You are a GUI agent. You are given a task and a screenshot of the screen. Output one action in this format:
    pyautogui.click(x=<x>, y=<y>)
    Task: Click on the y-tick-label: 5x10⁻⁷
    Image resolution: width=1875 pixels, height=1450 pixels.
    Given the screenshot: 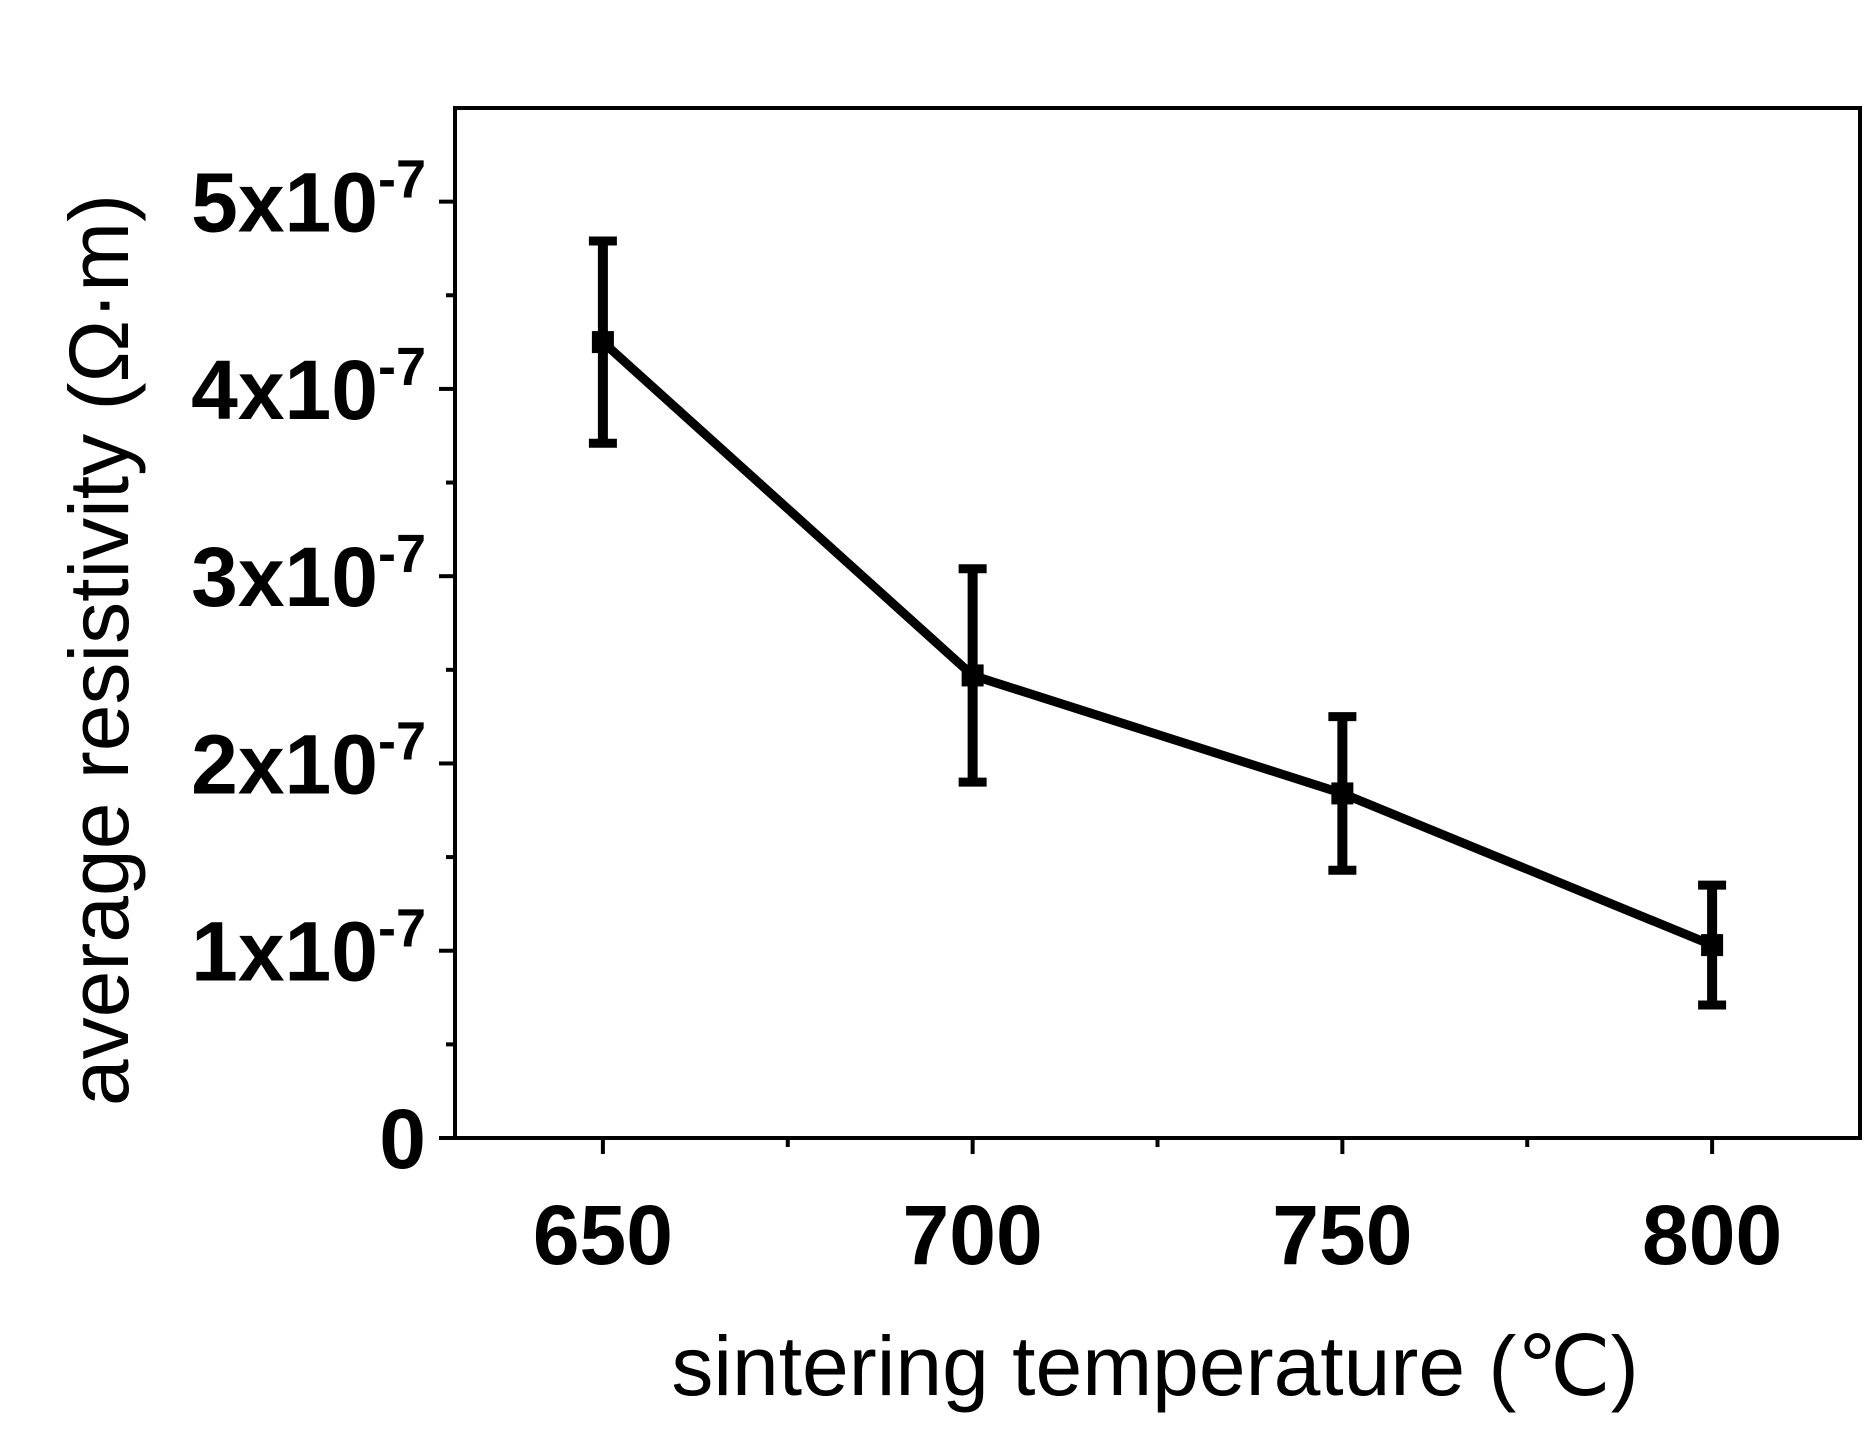 What is the action you would take?
    pyautogui.click(x=308, y=200)
    